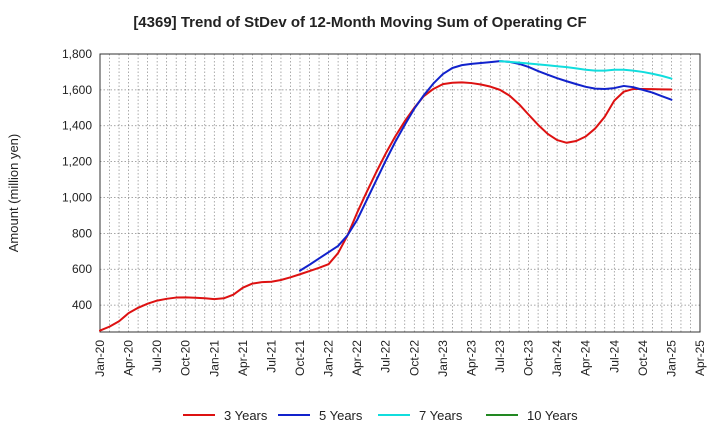 Image resolution: width=720 pixels, height=440 pixels. What do you see at coordinates (529, 358) in the screenshot?
I see `x-tick-label: Oct-23` at bounding box center [529, 358].